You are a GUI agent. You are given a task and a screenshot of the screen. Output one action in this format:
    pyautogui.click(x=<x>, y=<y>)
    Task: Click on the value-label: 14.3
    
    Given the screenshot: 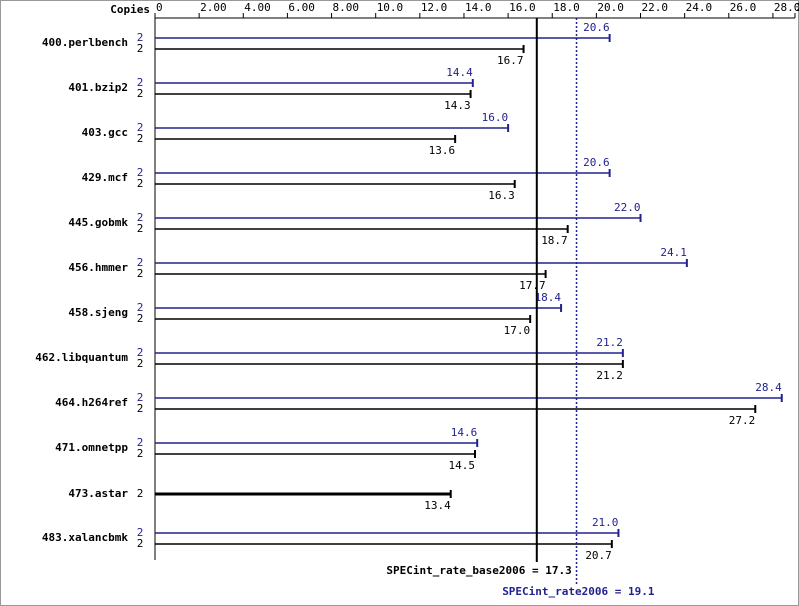 What is the action you would take?
    pyautogui.click(x=457, y=105)
    